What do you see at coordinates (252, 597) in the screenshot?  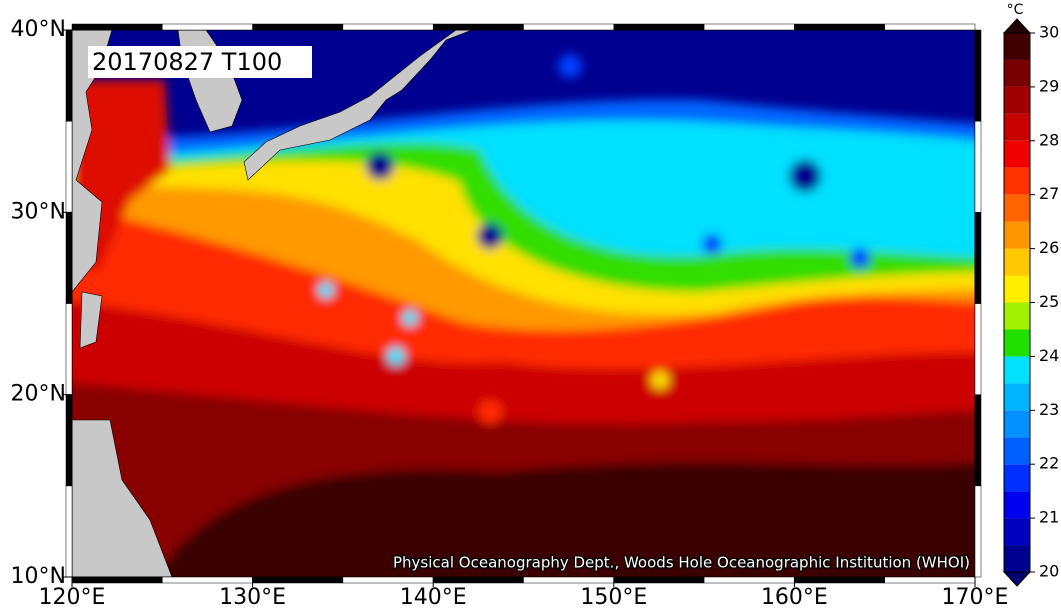 I see `x-tick-label: 130°E` at bounding box center [252, 597].